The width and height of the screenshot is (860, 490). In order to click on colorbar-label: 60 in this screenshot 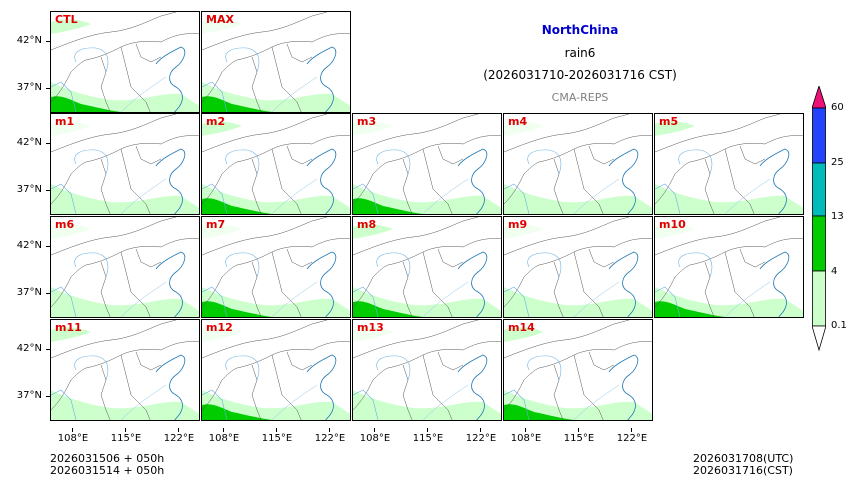, I will do `click(837, 107)`.